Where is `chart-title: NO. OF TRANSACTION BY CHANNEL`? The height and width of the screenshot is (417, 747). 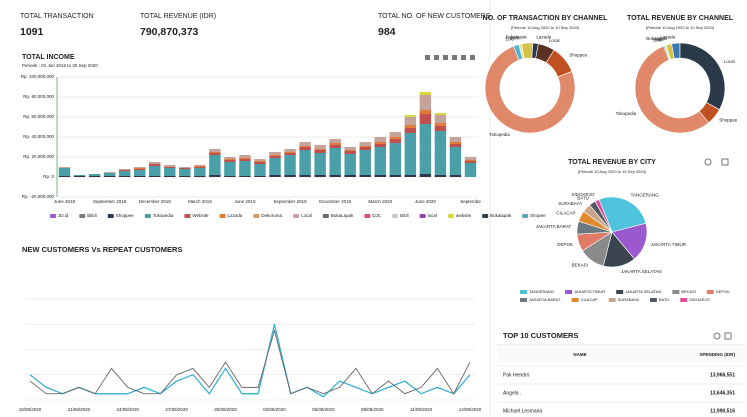 chart-title: NO. OF TRANSACTION BY CHANNEL is located at coordinates (545, 18).